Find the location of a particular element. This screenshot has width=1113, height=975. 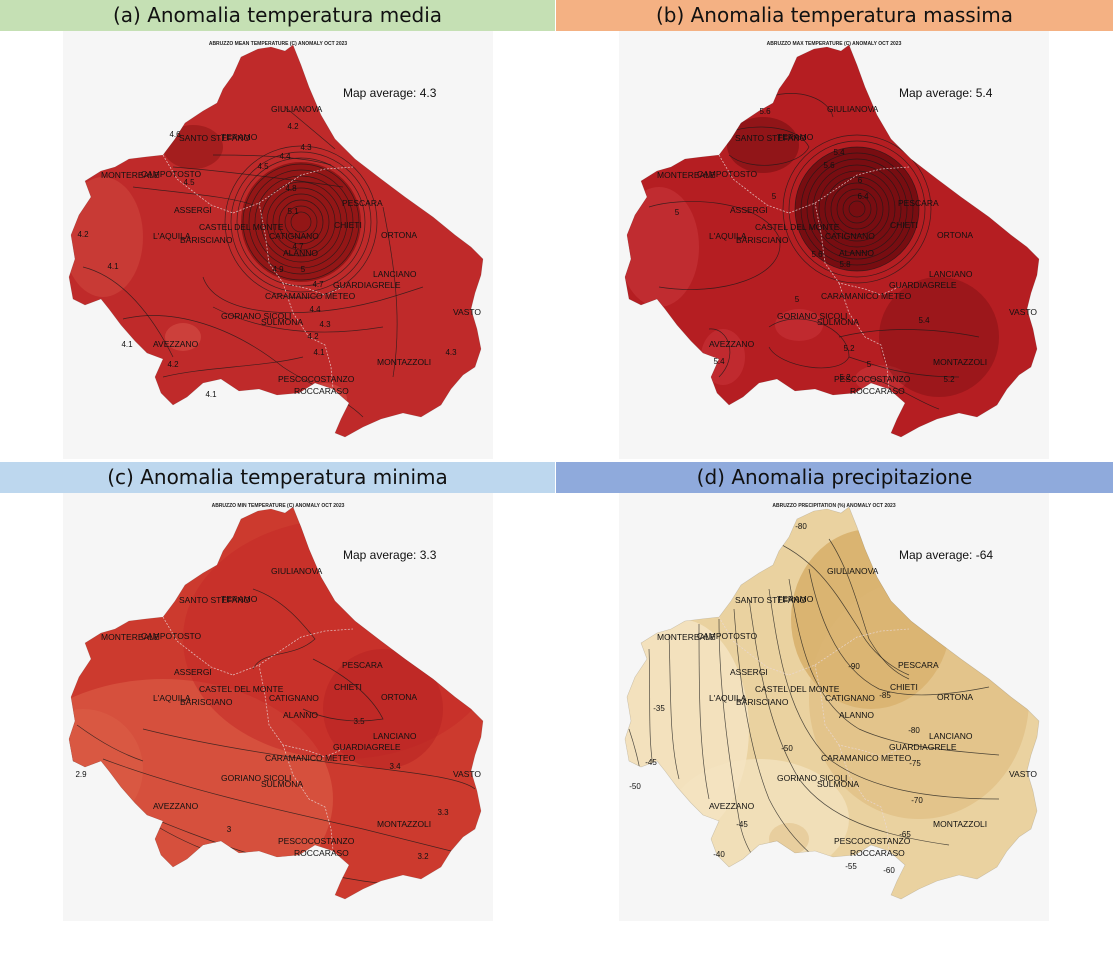

contour-label: 5.2 is located at coordinates (949, 379).